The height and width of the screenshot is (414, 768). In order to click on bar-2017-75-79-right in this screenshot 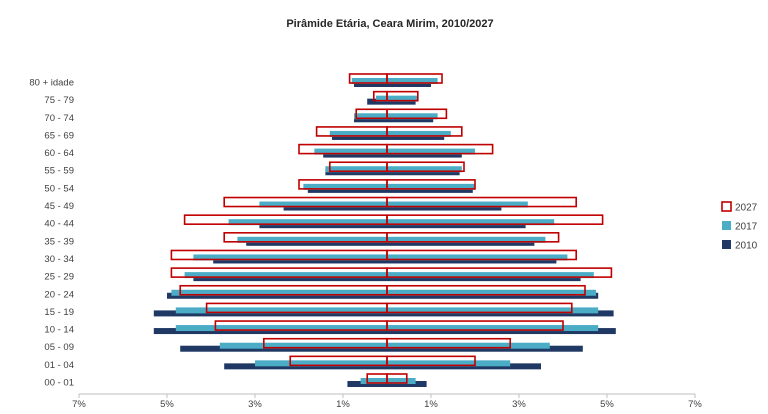, I will do `click(402, 98)`.